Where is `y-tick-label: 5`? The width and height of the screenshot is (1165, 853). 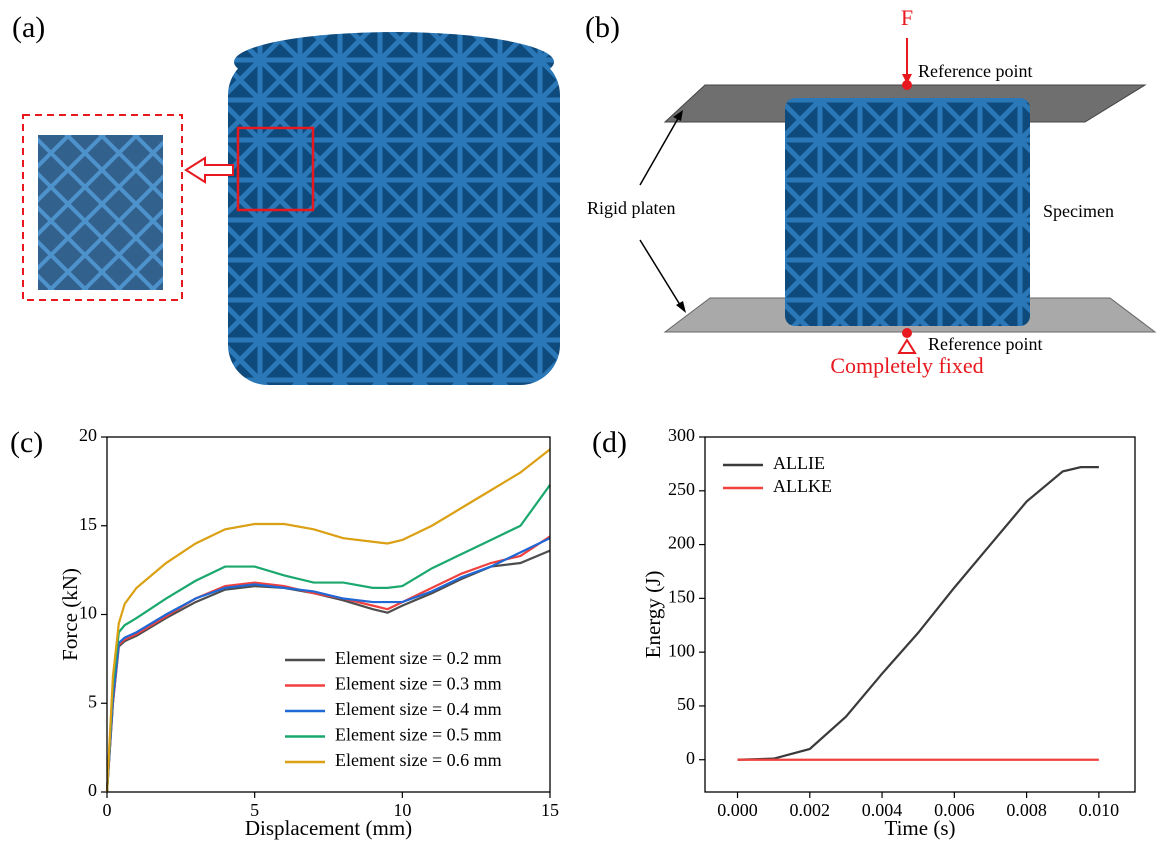
y-tick-label: 5 is located at coordinates (92, 701).